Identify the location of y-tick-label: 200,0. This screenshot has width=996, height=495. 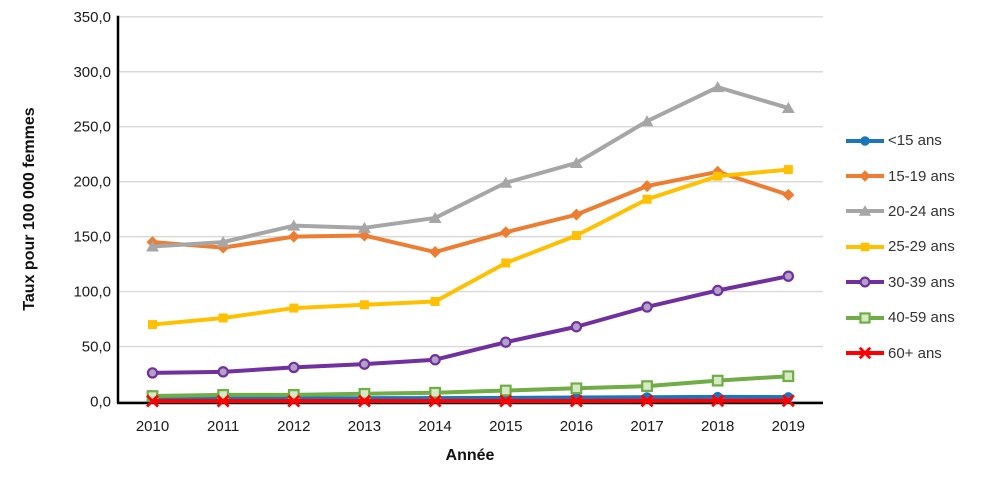
(92, 182).